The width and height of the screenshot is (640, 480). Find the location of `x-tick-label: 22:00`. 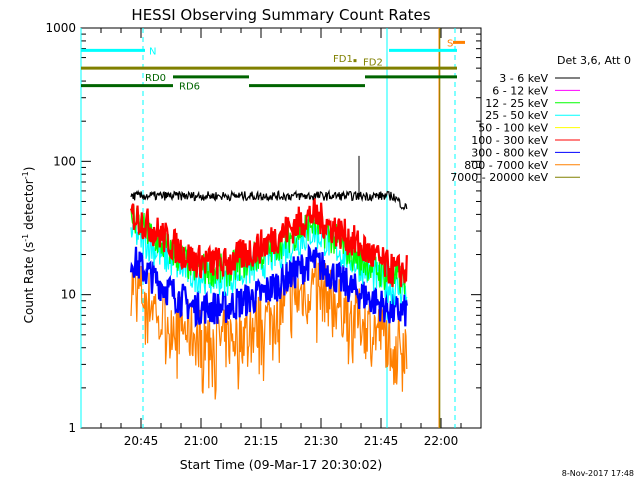

x-tick-label: 22:00 is located at coordinates (441, 441).